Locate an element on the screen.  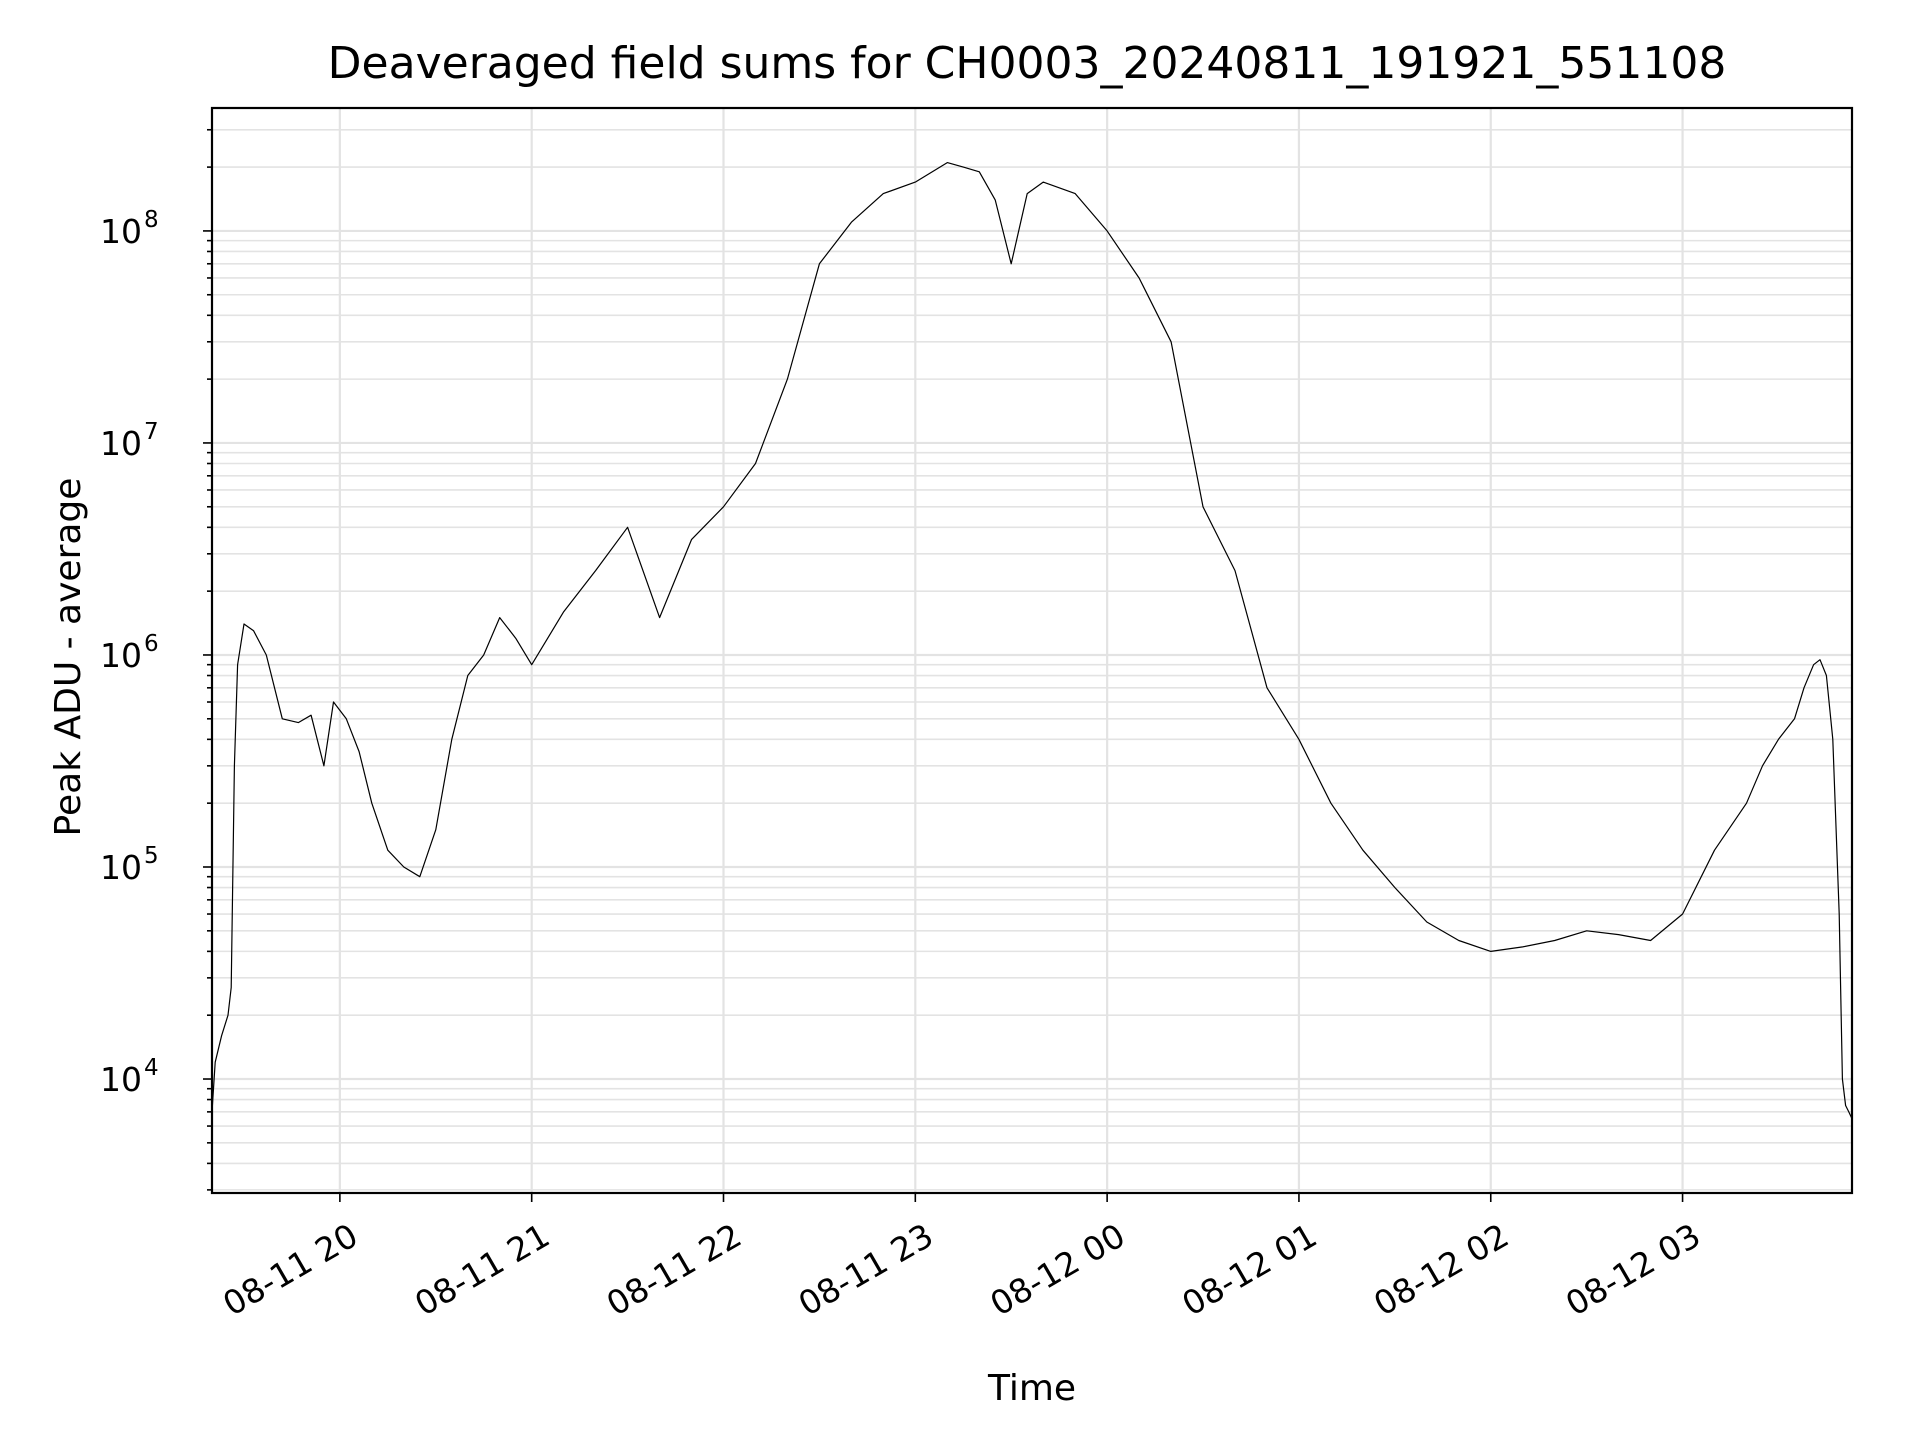
y-tick-exponent: 5 is located at coordinates (151, 856).